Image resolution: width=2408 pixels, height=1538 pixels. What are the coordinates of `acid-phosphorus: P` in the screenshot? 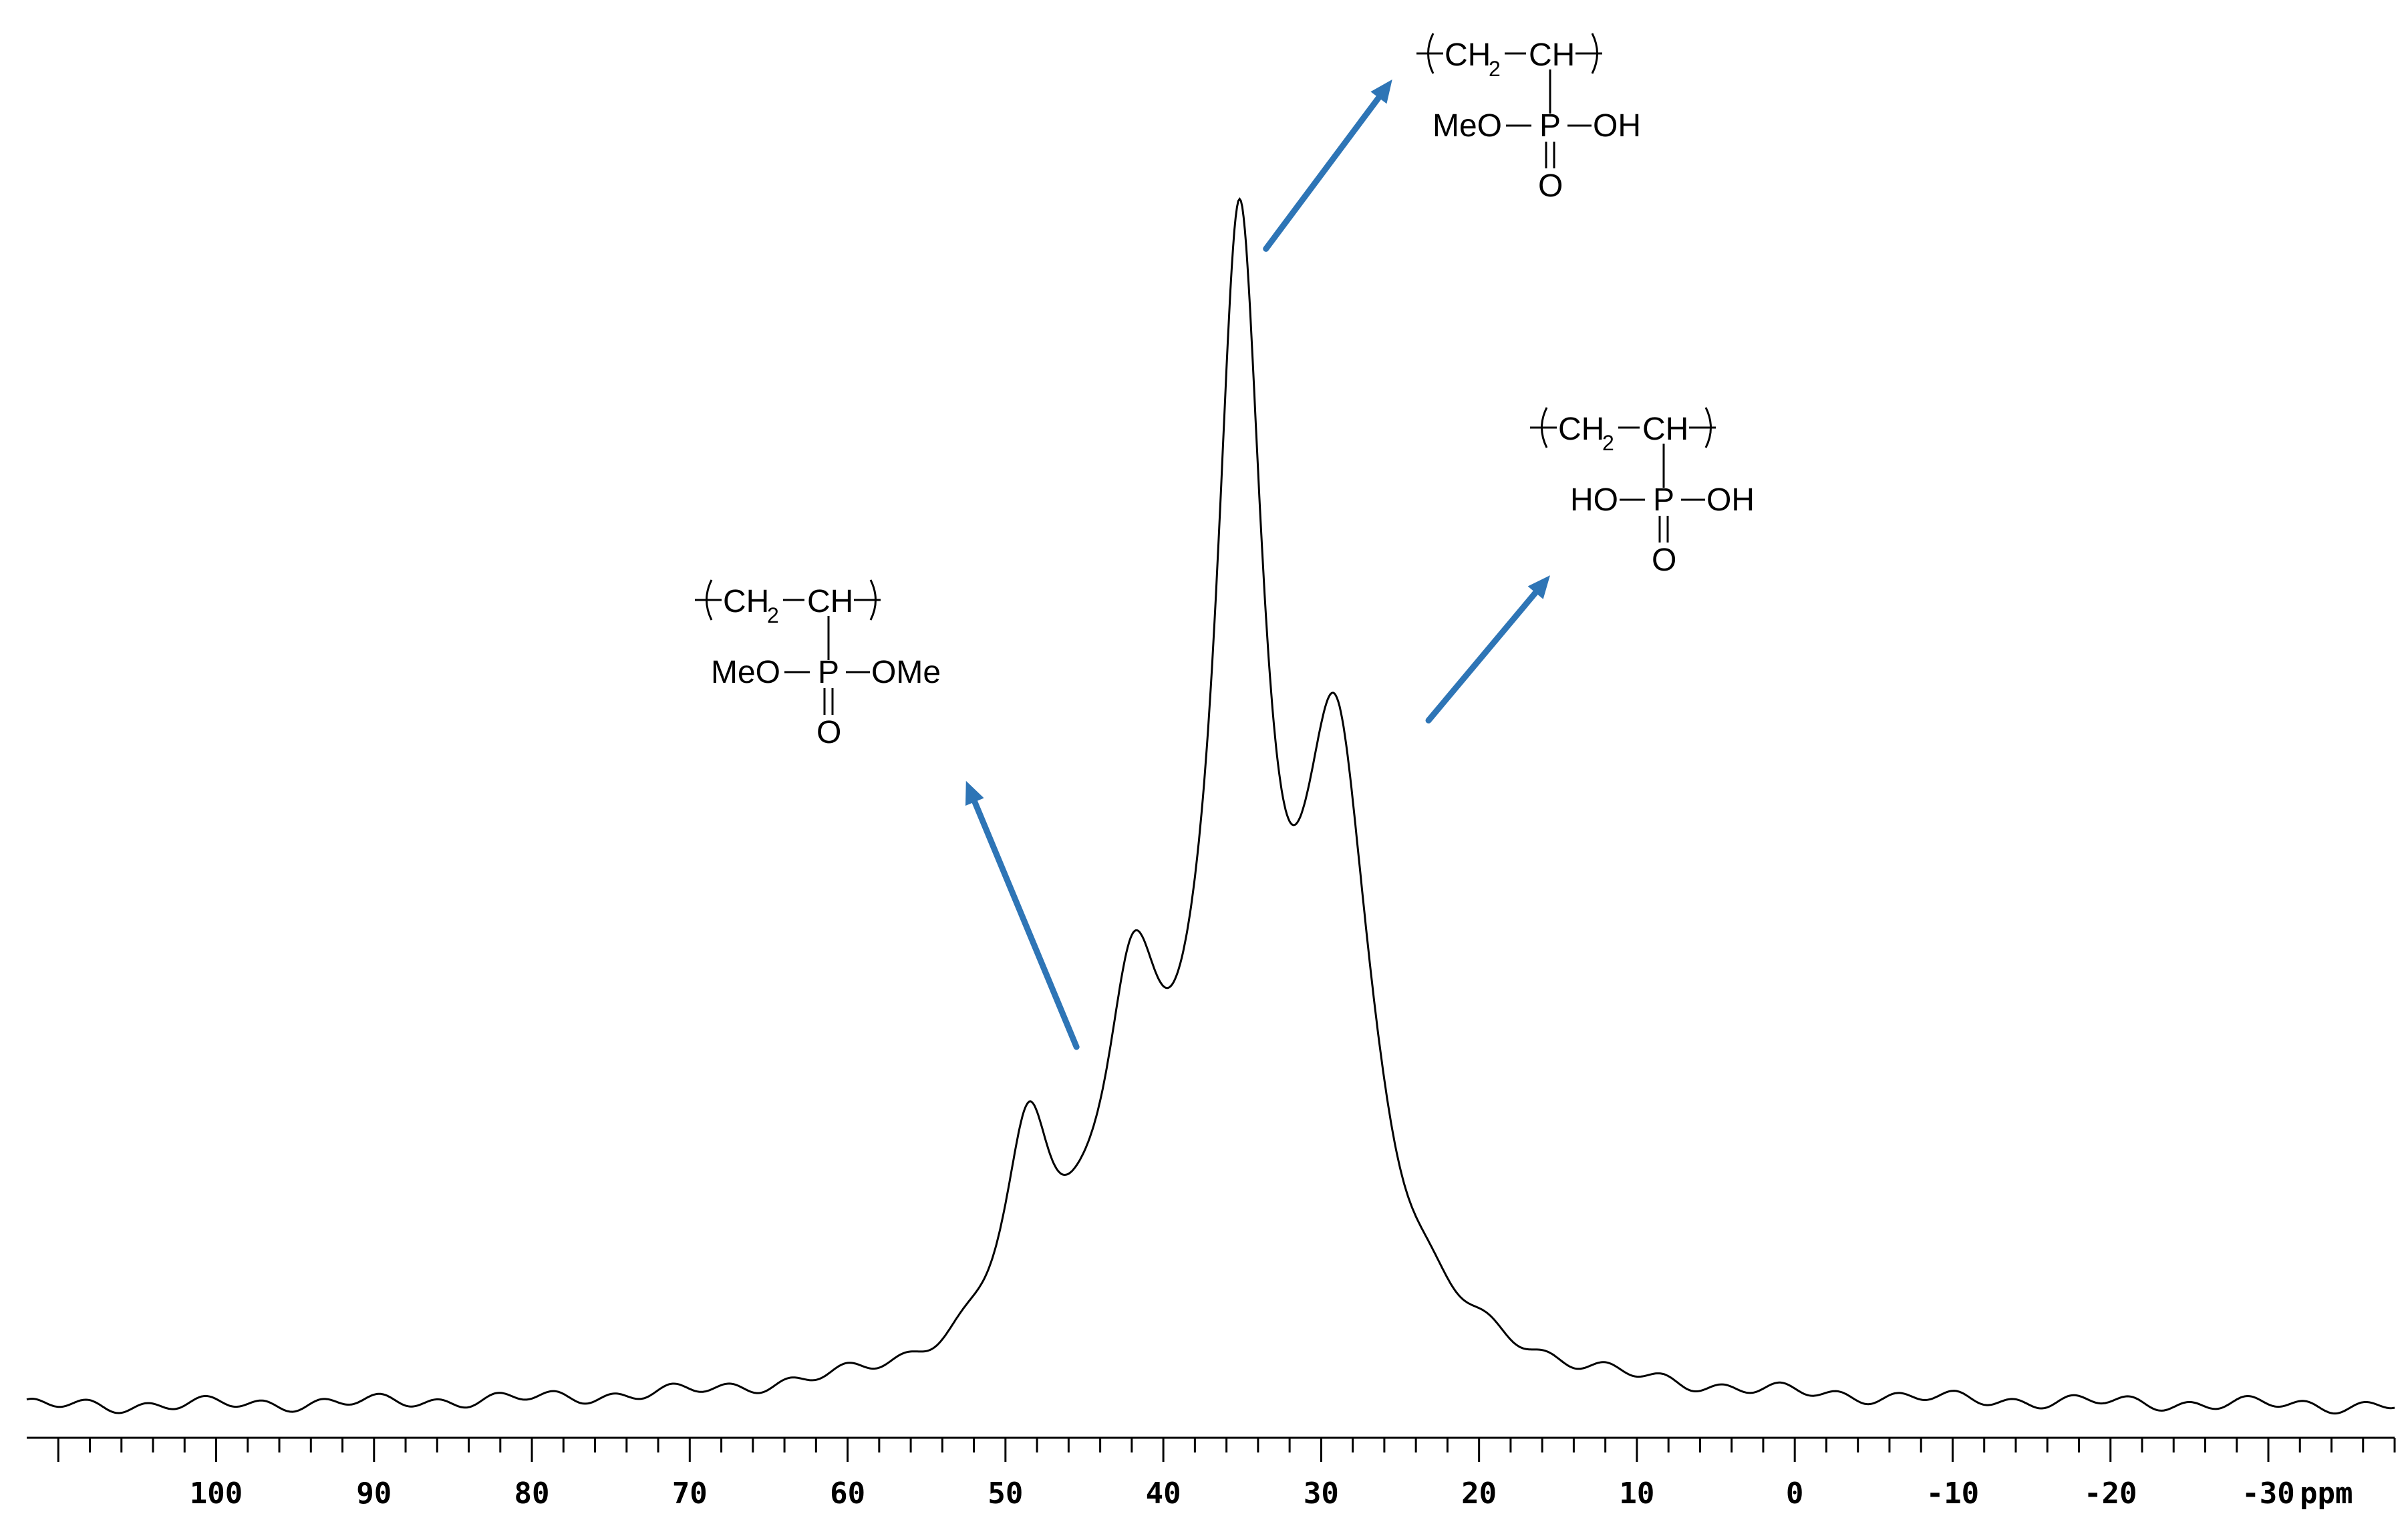 It's located at (1664, 500).